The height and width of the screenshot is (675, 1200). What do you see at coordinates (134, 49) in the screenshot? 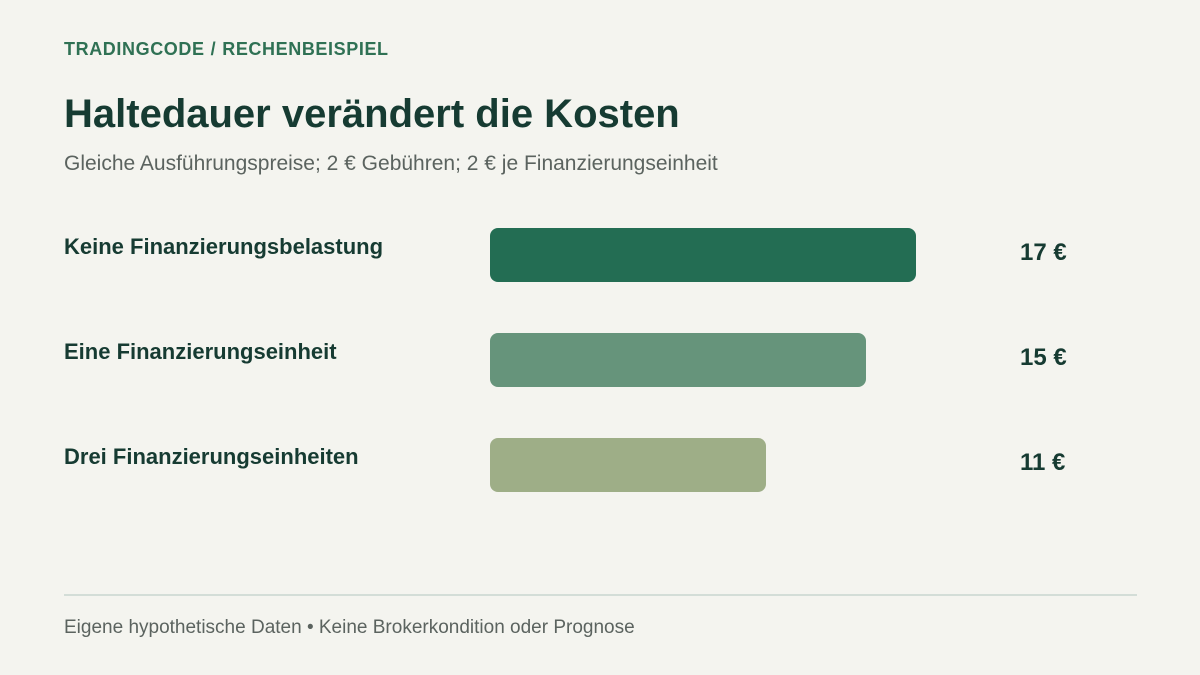
I see `kicker-brand: TRADINGCODE` at bounding box center [134, 49].